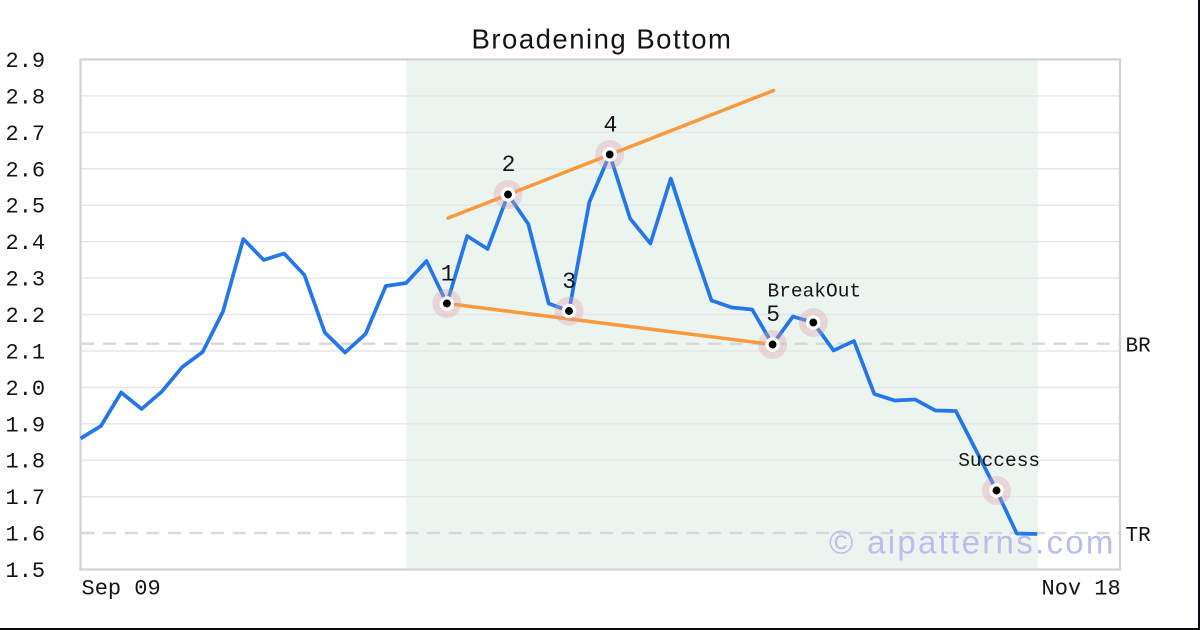 The width and height of the screenshot is (1200, 630). Describe the element at coordinates (26, 353) in the screenshot. I see `svg-text: 2.1` at that location.